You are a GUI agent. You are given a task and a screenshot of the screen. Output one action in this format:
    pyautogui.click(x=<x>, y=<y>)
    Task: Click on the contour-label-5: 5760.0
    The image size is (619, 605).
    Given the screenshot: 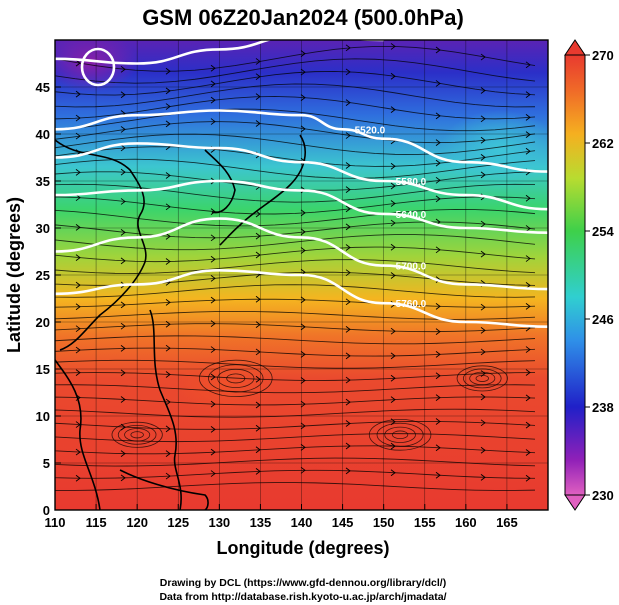 What is the action you would take?
    pyautogui.click(x=411, y=304)
    